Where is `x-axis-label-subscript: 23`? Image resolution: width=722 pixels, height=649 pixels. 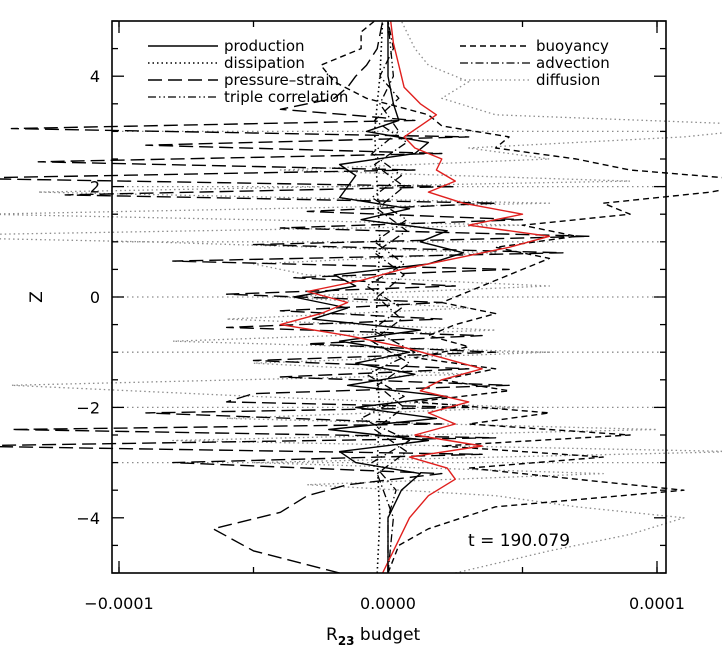
x-axis-label-subscript: 23 is located at coordinates (346, 641).